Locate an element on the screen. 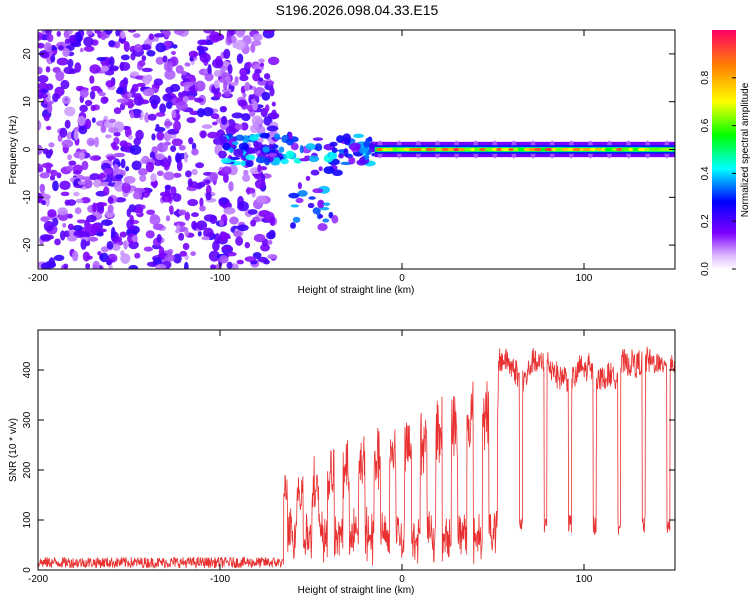 The image size is (750, 600). chart-title: S196.2026.098.04.33.E15 is located at coordinates (357, 10).